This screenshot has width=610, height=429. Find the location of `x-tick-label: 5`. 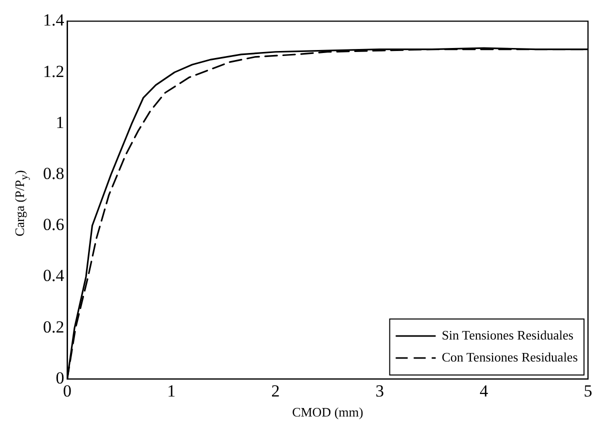

x-tick-label: 5 is located at coordinates (588, 391).